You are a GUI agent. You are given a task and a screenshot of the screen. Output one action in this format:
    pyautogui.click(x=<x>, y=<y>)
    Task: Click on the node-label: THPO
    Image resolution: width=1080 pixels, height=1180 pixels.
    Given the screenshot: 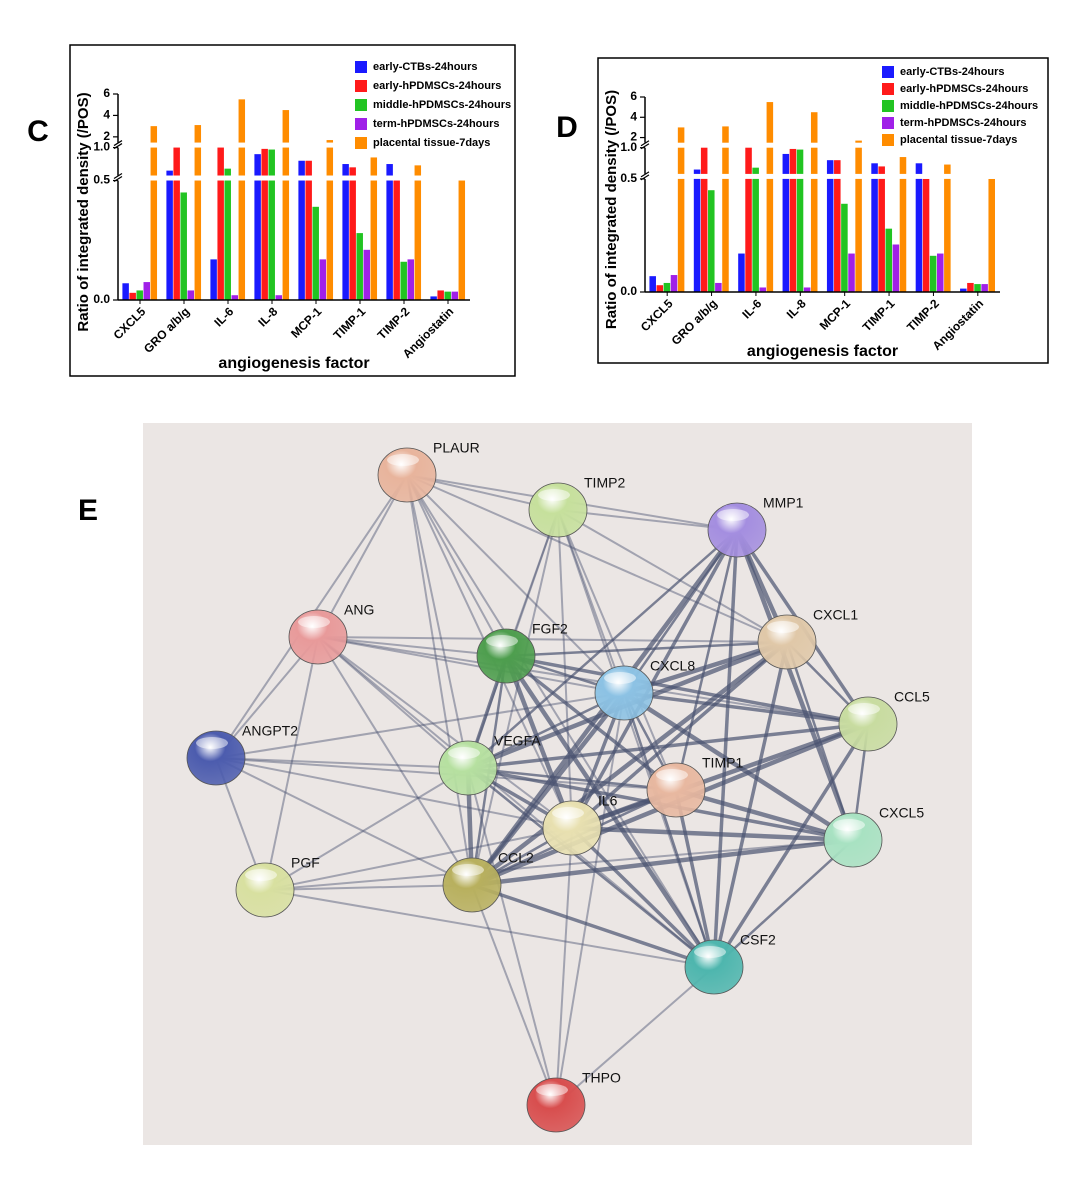 What is the action you would take?
    pyautogui.click(x=601, y=1078)
    